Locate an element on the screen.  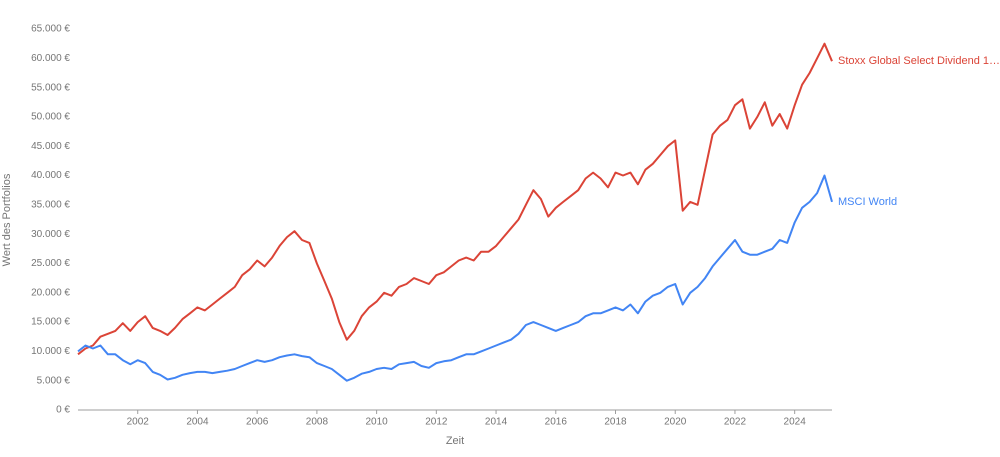
x-tick-label: 2022 is located at coordinates (735, 422).